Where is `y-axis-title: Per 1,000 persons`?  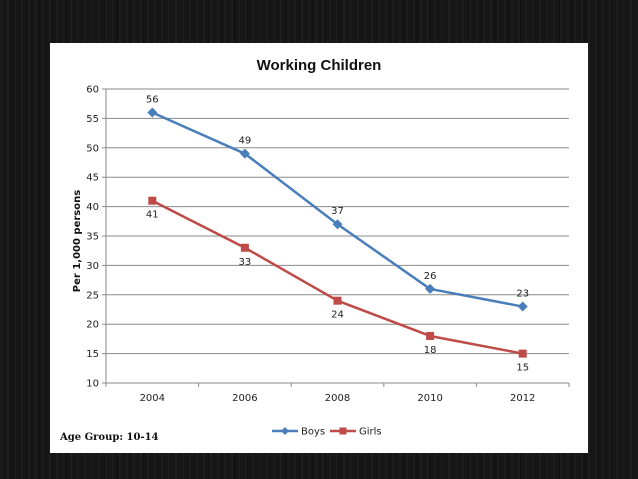
y-axis-title: Per 1,000 persons is located at coordinates (77, 241).